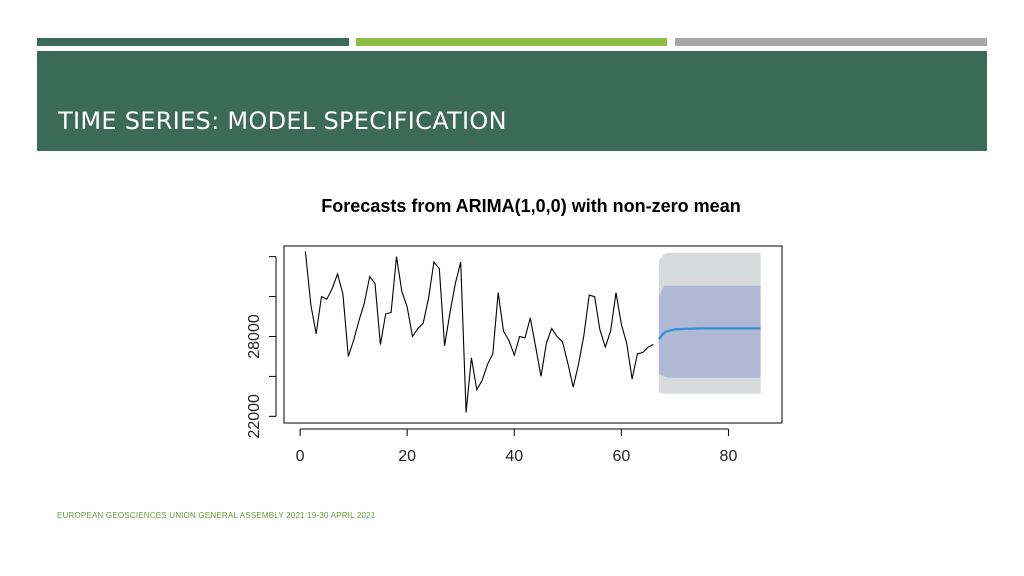  I want to click on y-tick-label: 22000, so click(254, 416).